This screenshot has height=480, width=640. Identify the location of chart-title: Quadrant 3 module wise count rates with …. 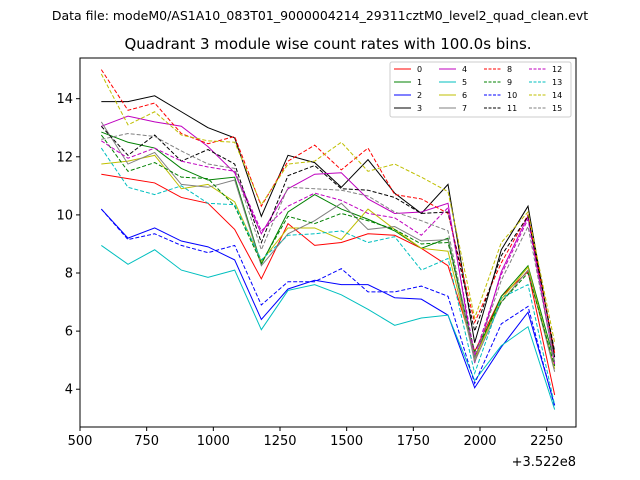
(327, 44).